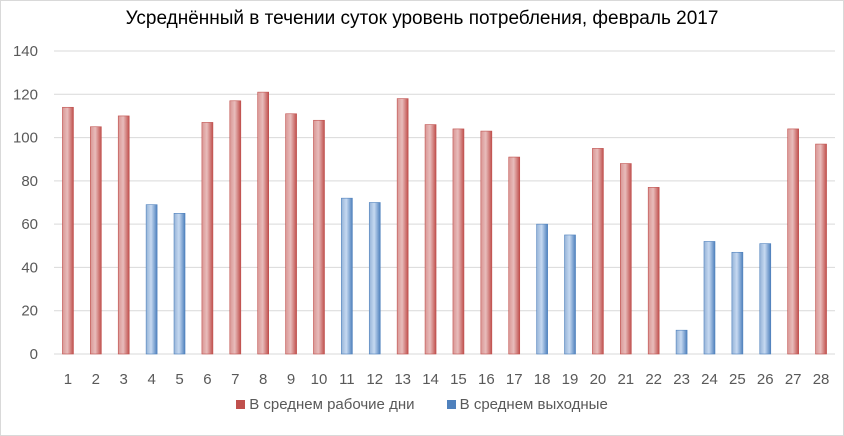  What do you see at coordinates (533, 404) in the screenshot?
I see `legend-label-weekends: В среднем выходные` at bounding box center [533, 404].